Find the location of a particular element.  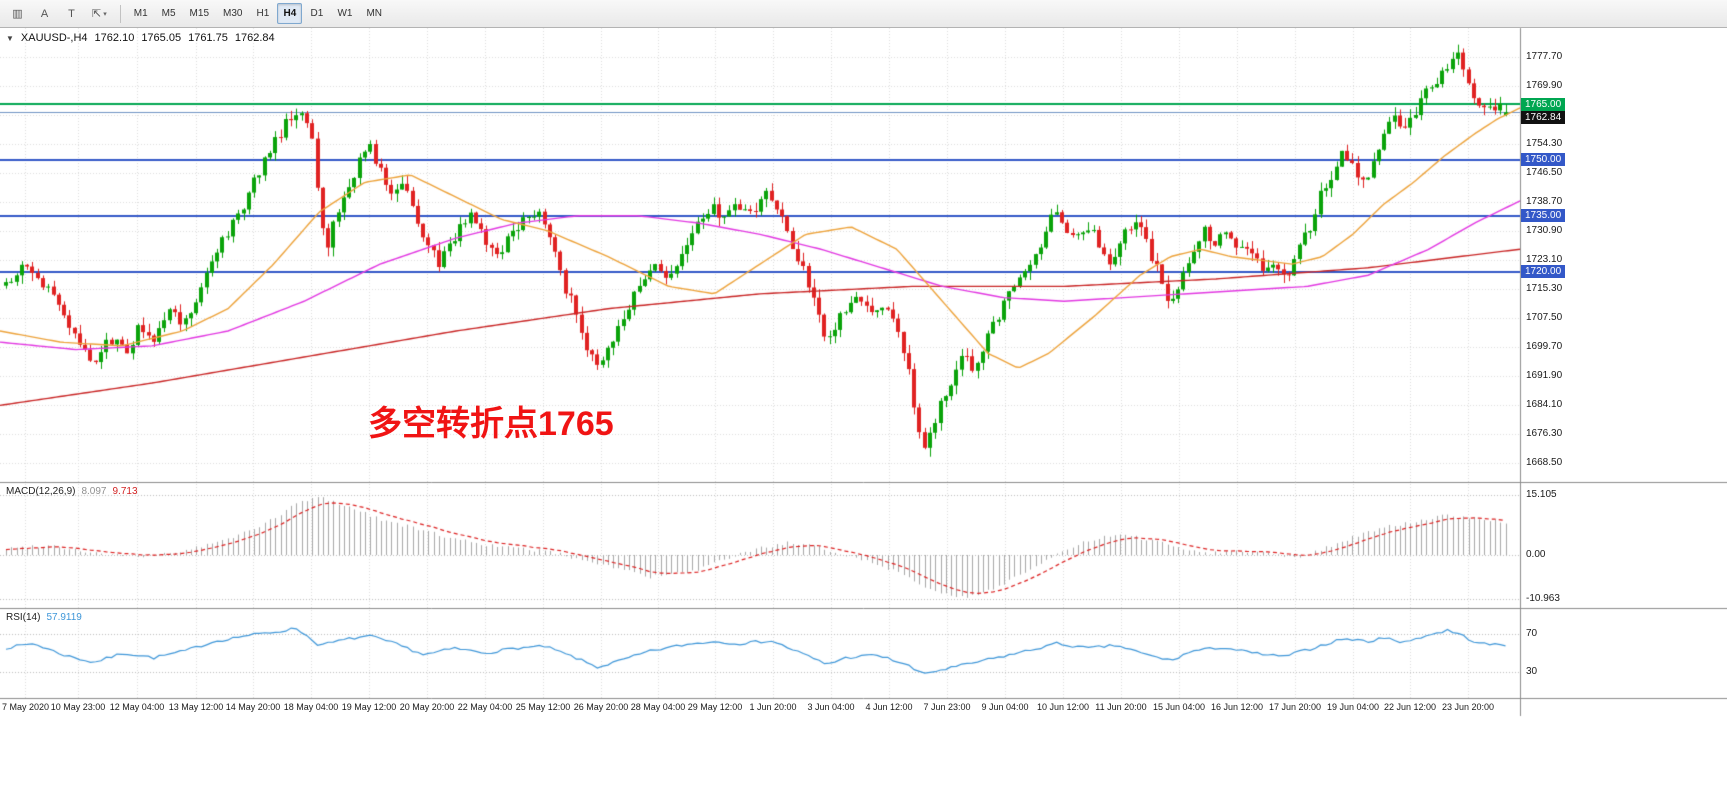

time-axis-label: 10 Jun 12:00 is located at coordinates (1063, 707).